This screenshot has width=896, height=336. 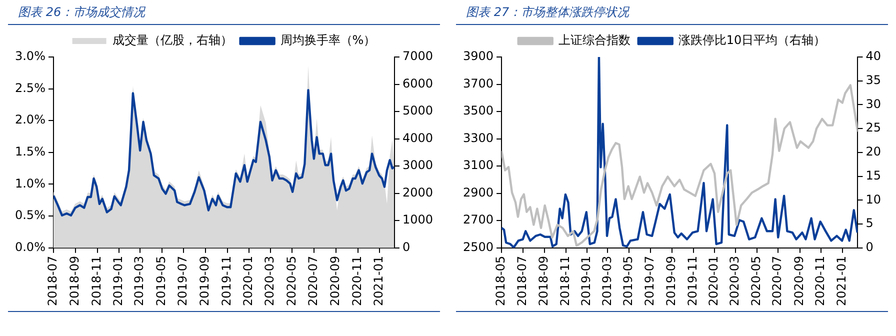 What do you see at coordinates (672, 12) in the screenshot?
I see `chart-title: 图表 27：市场整体涨跌停状况` at bounding box center [672, 12].